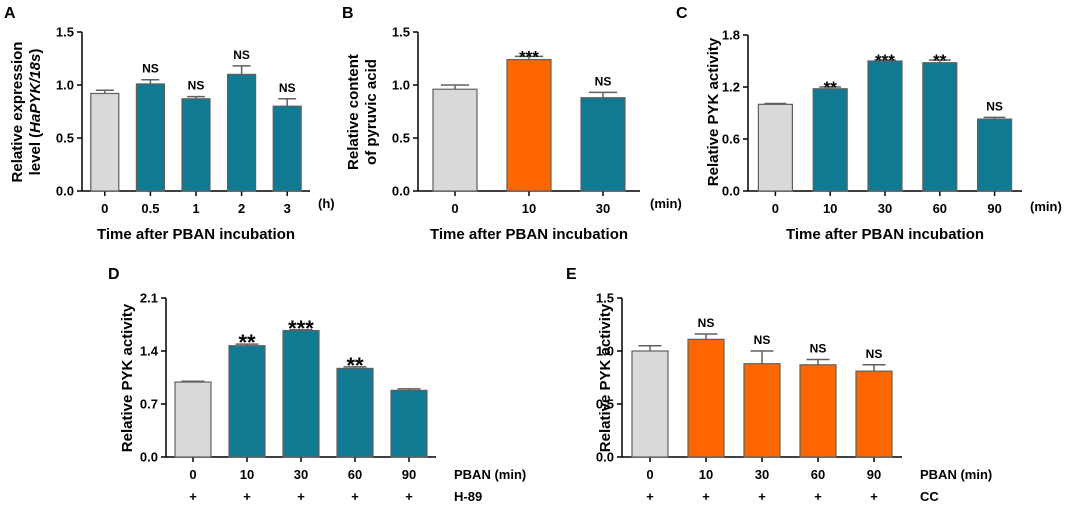 Image resolution: width=1084 pixels, height=505 pixels. I want to click on y-tick-label: 0.7, so click(149, 404).